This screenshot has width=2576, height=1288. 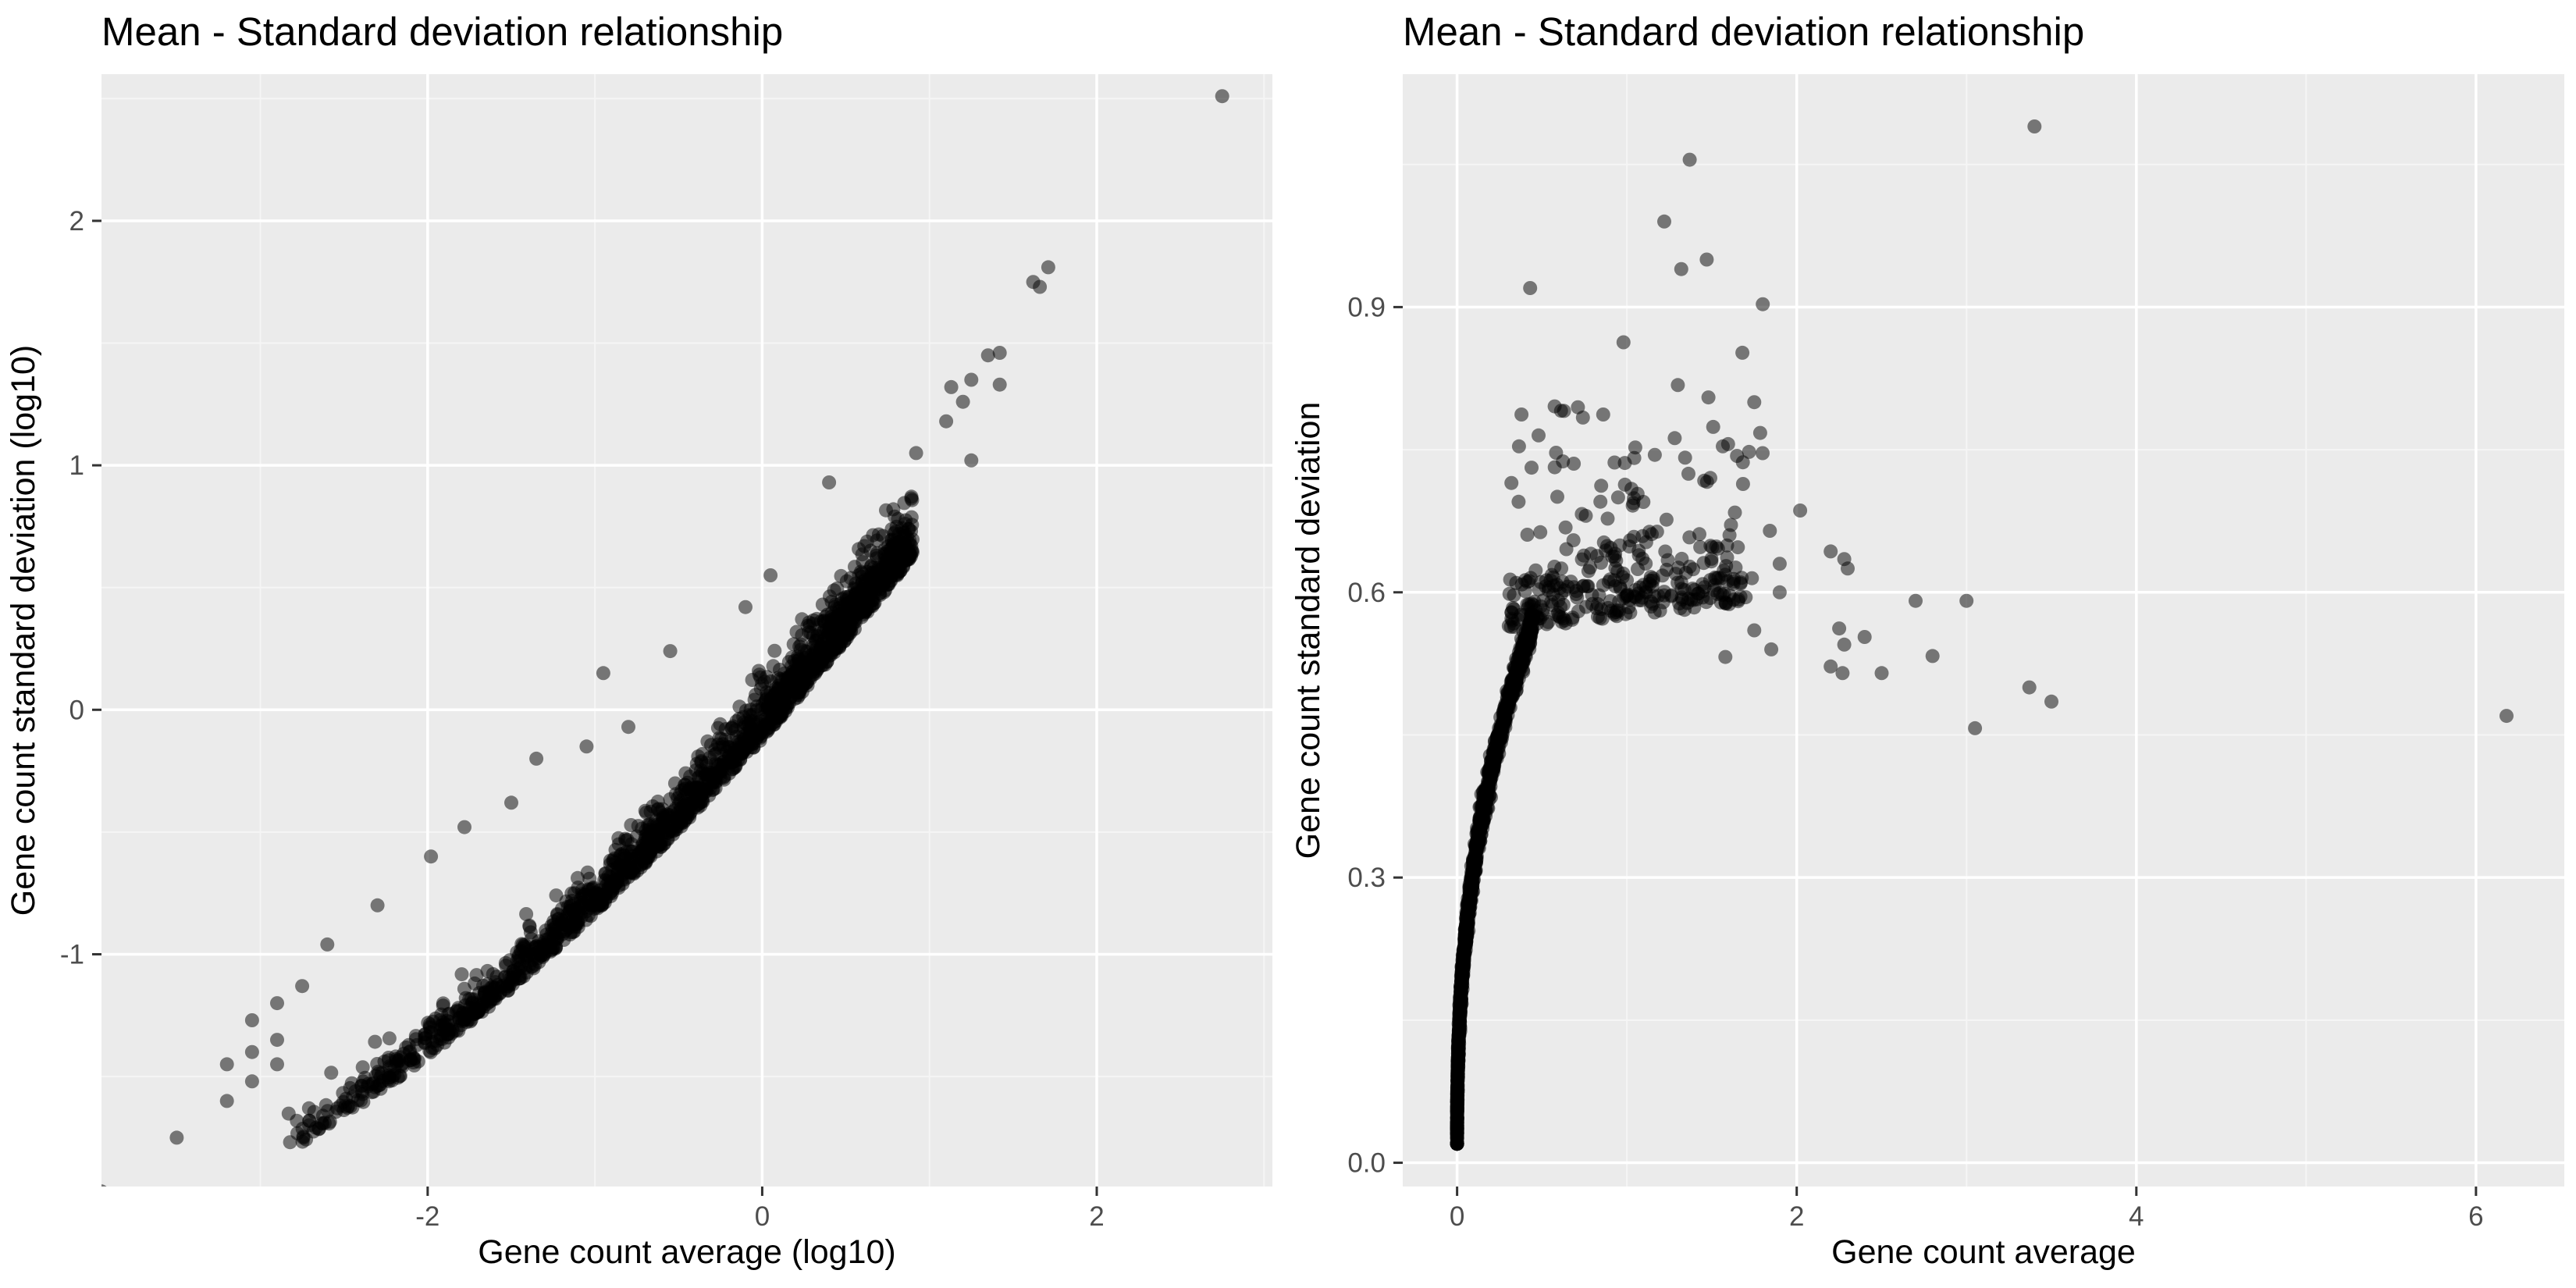 What do you see at coordinates (76, 710) in the screenshot?
I see `y-tick-label: 0` at bounding box center [76, 710].